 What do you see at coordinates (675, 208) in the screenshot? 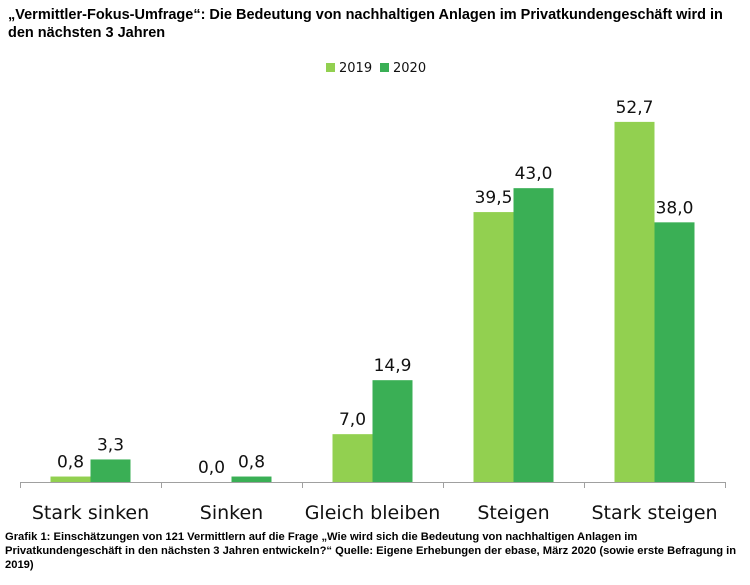
I see `value-label-2020-4: 38,0` at bounding box center [675, 208].